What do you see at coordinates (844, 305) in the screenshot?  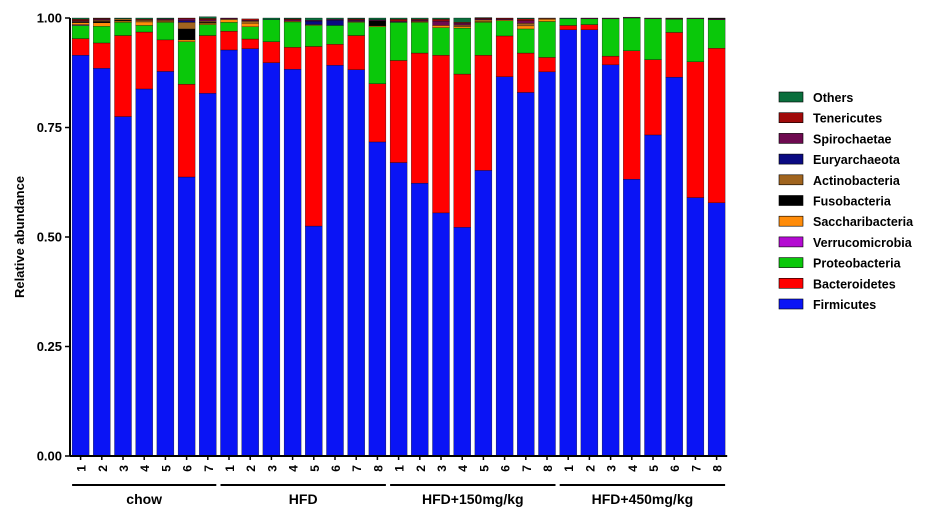 I see `legend-label: Firmicutes` at bounding box center [844, 305].